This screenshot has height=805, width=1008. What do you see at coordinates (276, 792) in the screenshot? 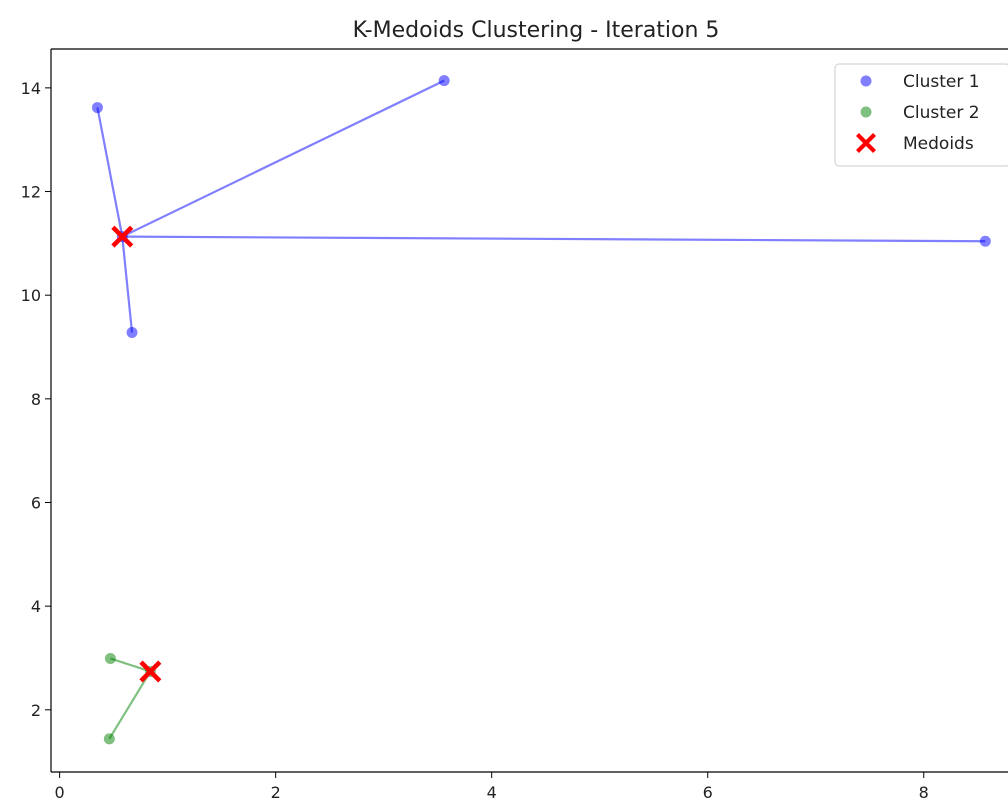
I see `x-tick-label: 2` at bounding box center [276, 792].